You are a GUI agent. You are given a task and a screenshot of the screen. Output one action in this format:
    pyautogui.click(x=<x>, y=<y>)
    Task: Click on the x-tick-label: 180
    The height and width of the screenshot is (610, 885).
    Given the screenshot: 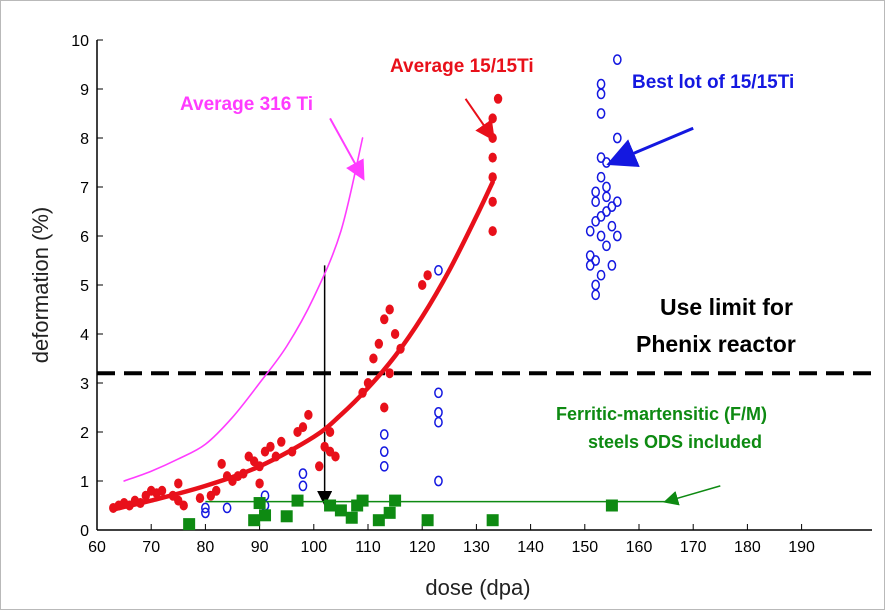 What is the action you would take?
    pyautogui.click(x=747, y=547)
    